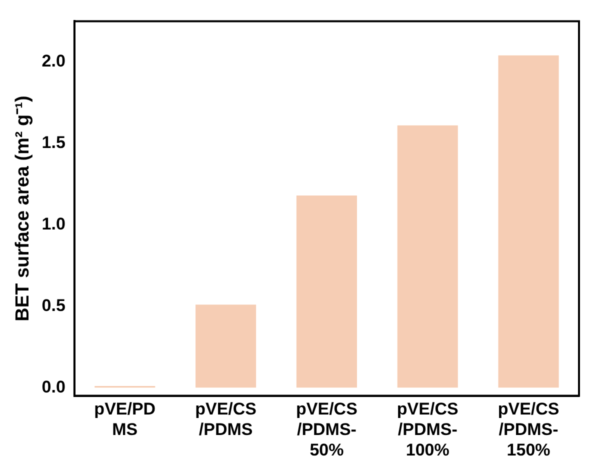 Image resolution: width=593 pixels, height=473 pixels. Describe the element at coordinates (54, 386) in the screenshot. I see `y-tick-label: 0.0` at that location.